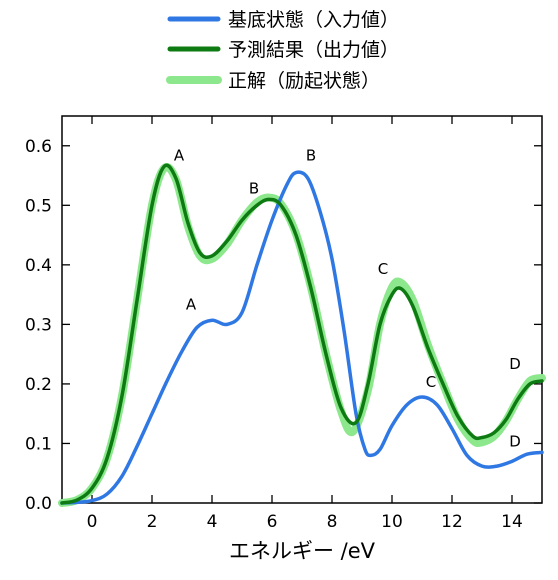  What do you see at coordinates (38, 444) in the screenshot?
I see `y-tick-label: 0.1` at bounding box center [38, 444].